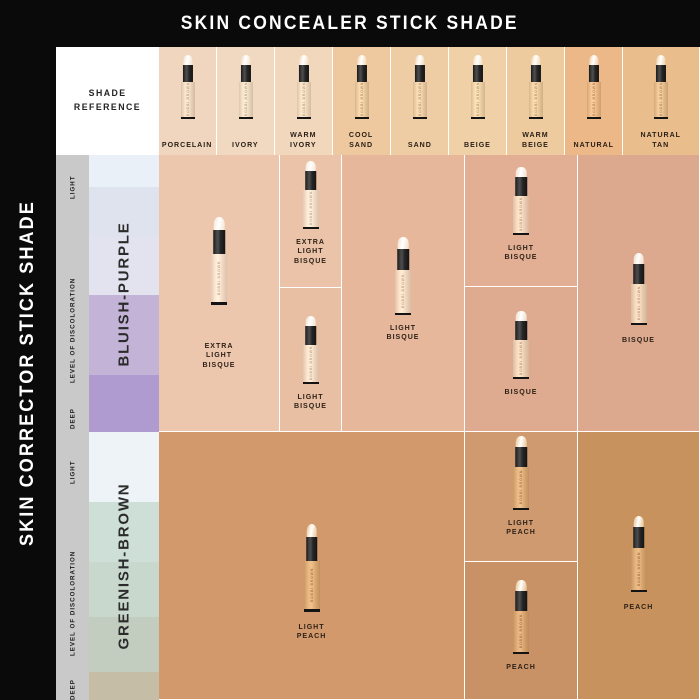 The image size is (700, 700). What do you see at coordinates (521, 527) in the screenshot?
I see `product-name-label: LIGHT PEACH` at bounding box center [521, 527].